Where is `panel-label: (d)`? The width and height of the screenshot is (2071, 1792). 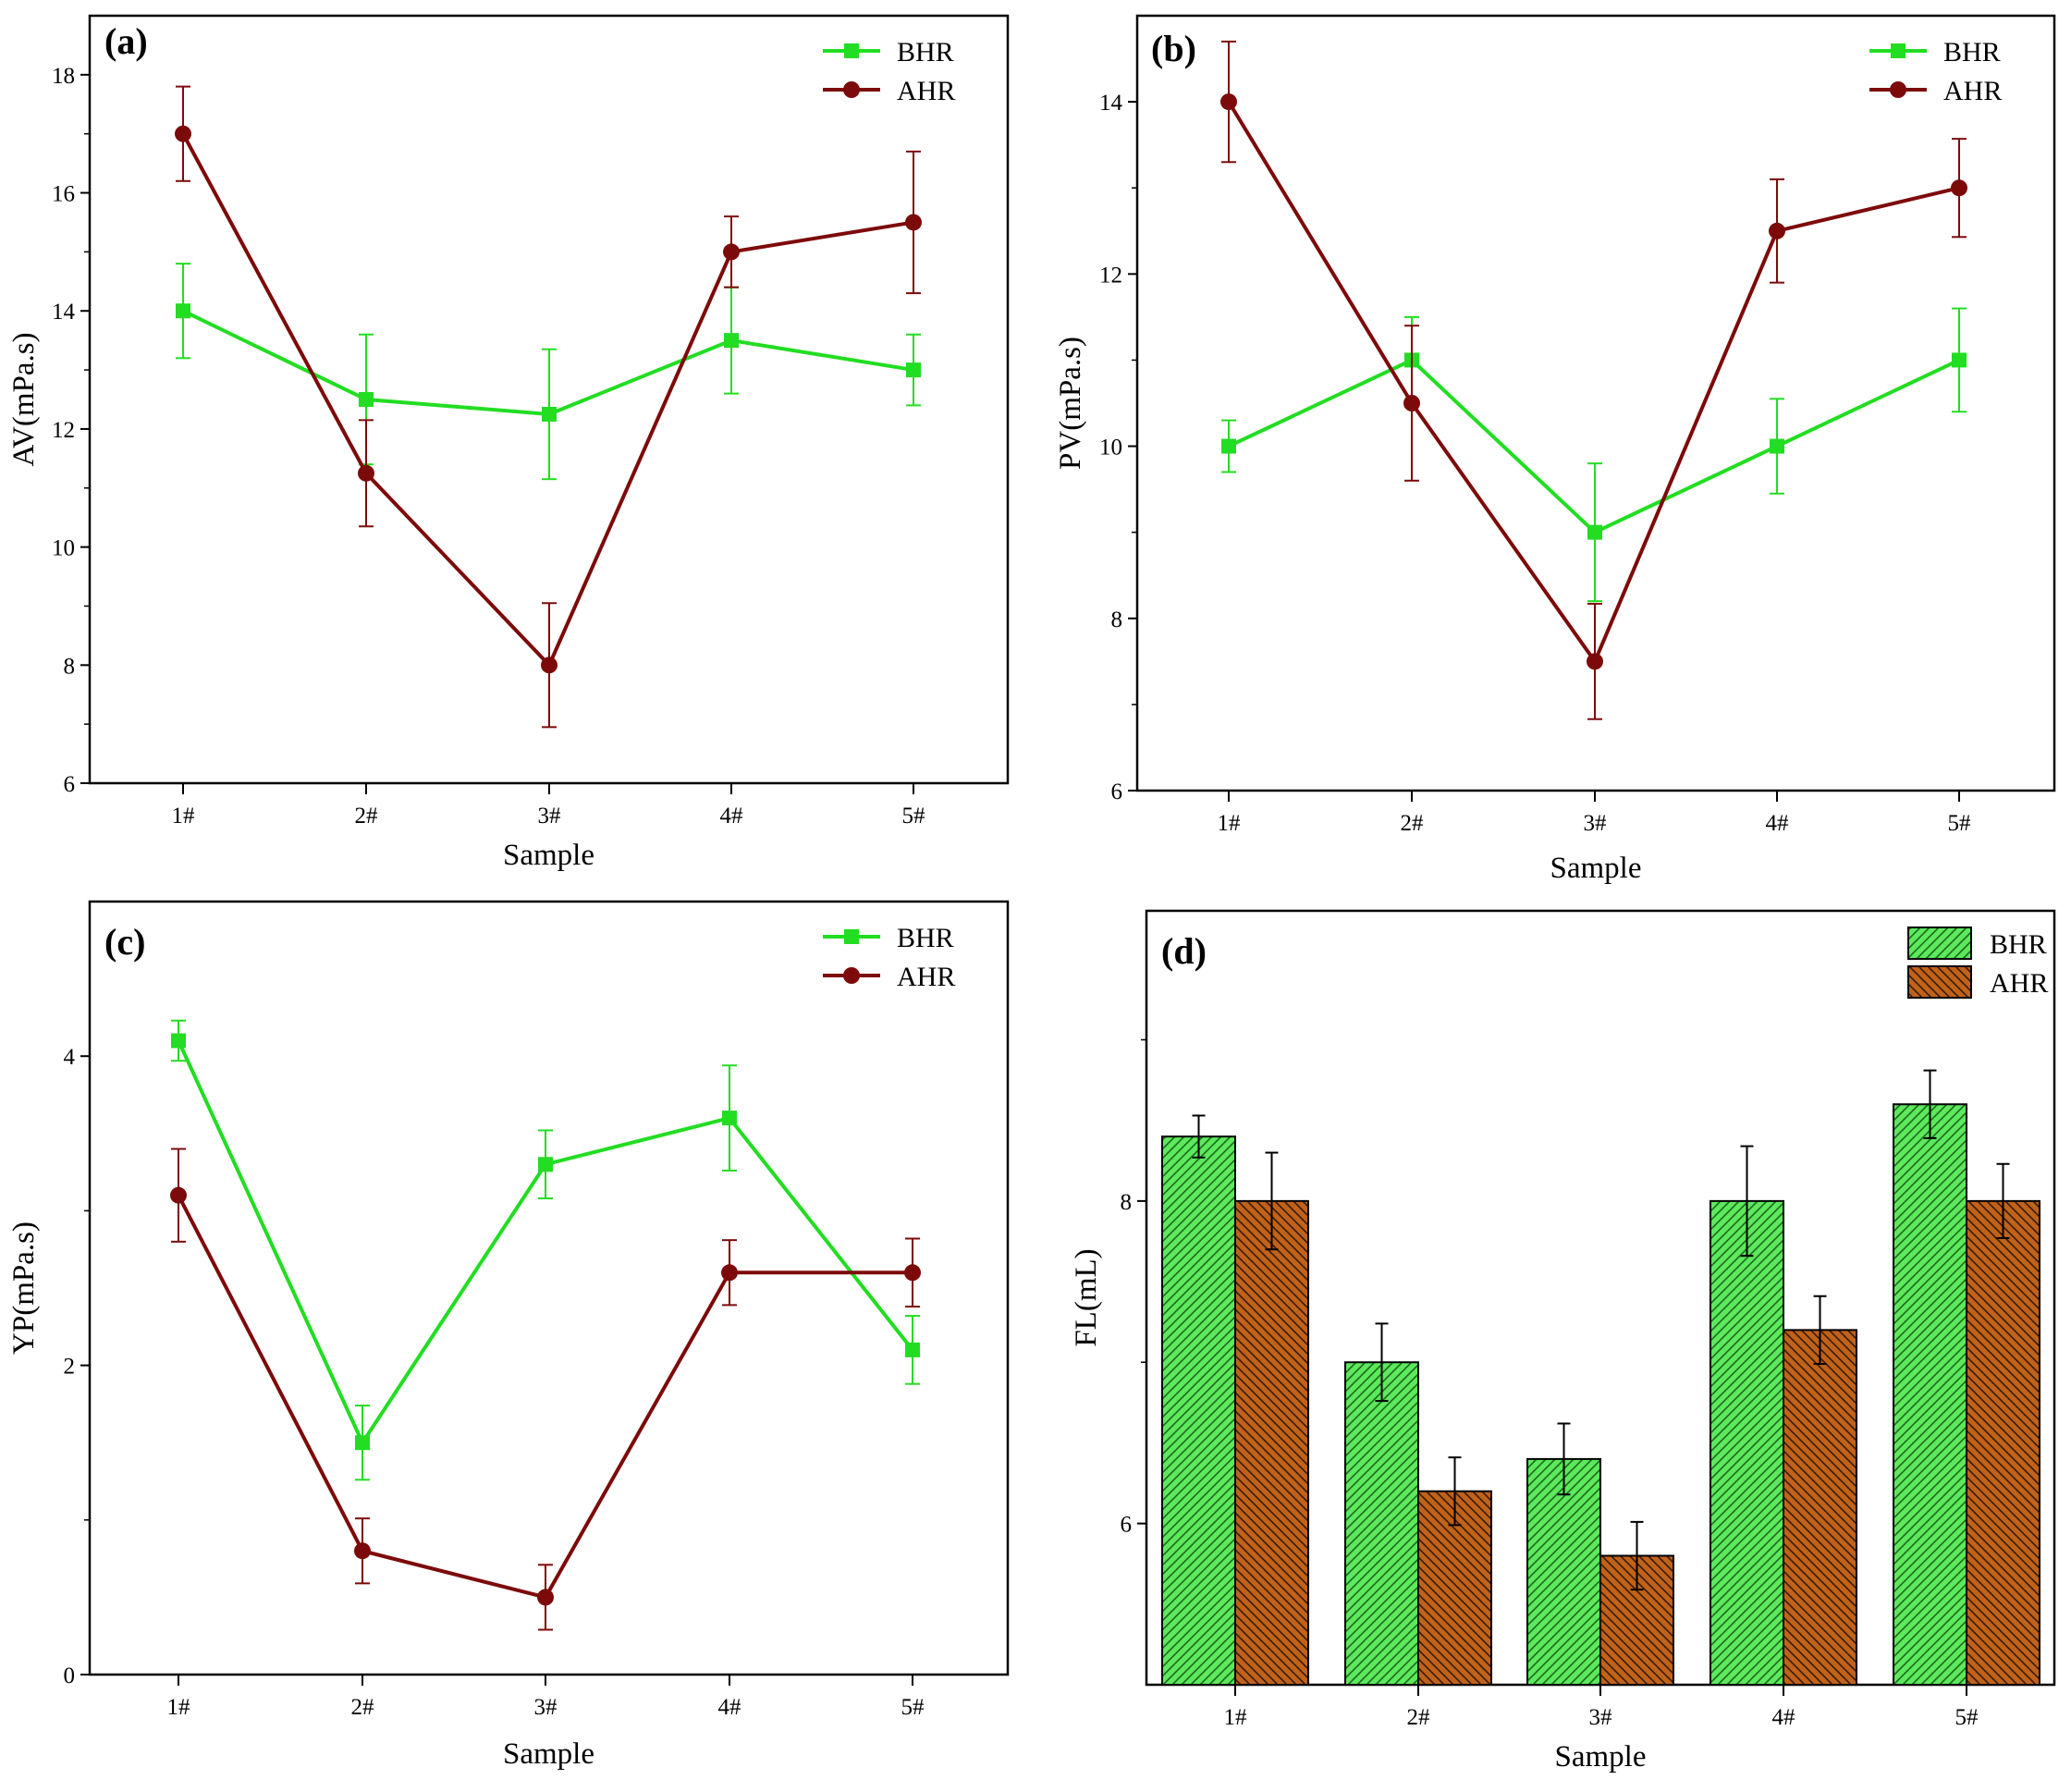 panel-label: (d) is located at coordinates (1184, 951).